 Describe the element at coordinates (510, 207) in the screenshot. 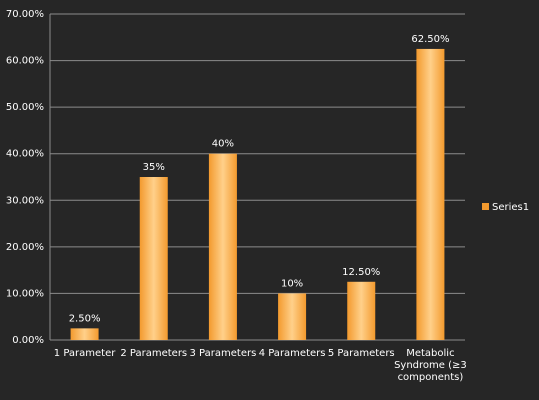

I see `legend-label: Series1` at that location.